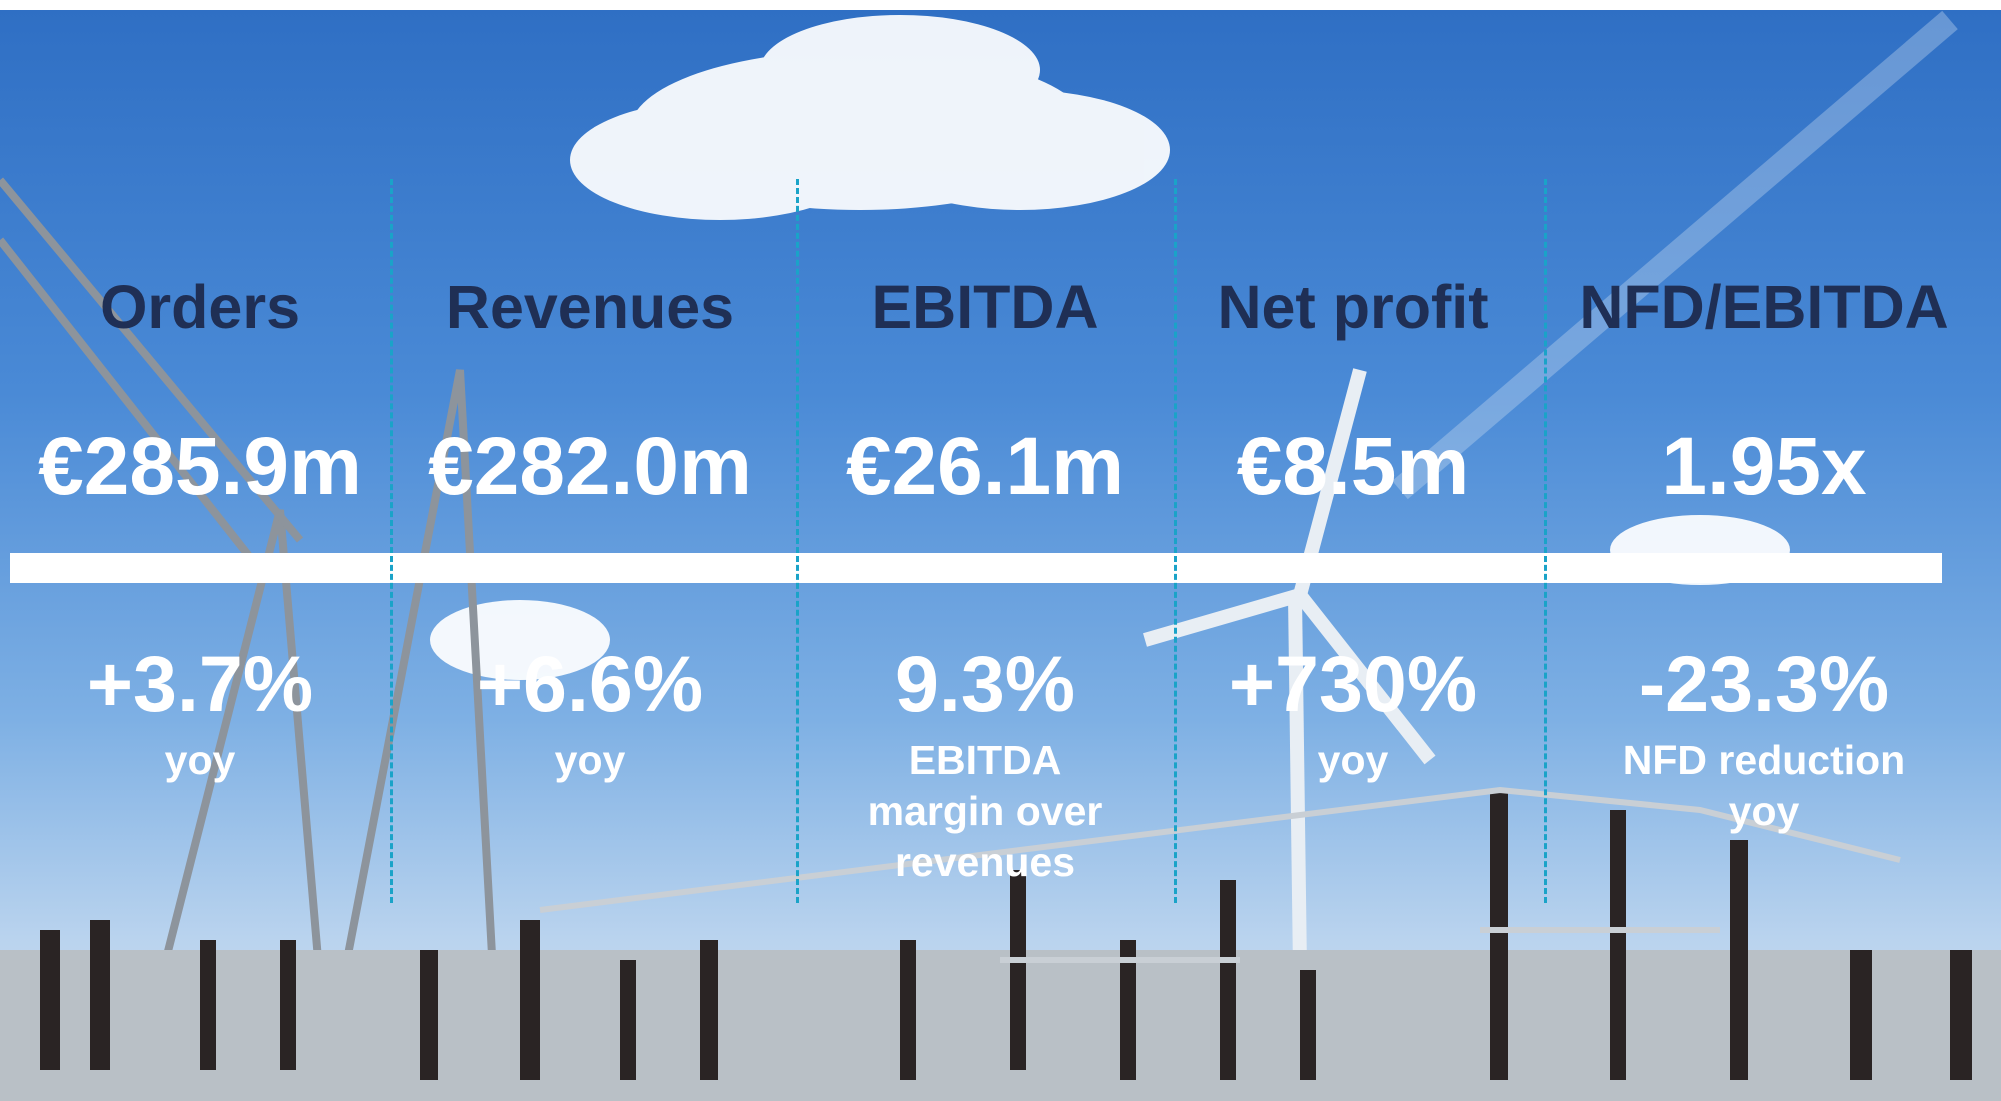 The height and width of the screenshot is (1101, 2001). What do you see at coordinates (985, 466) in the screenshot?
I see `kpi-value: €26.1m` at bounding box center [985, 466].